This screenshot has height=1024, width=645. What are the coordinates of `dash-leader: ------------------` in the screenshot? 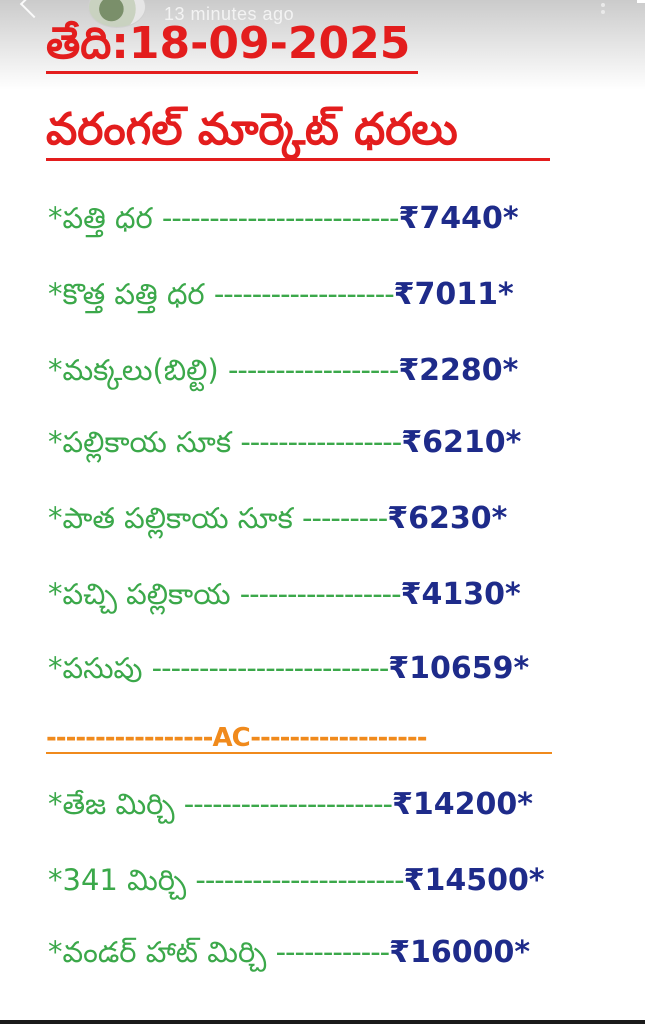 It's located at (313, 370).